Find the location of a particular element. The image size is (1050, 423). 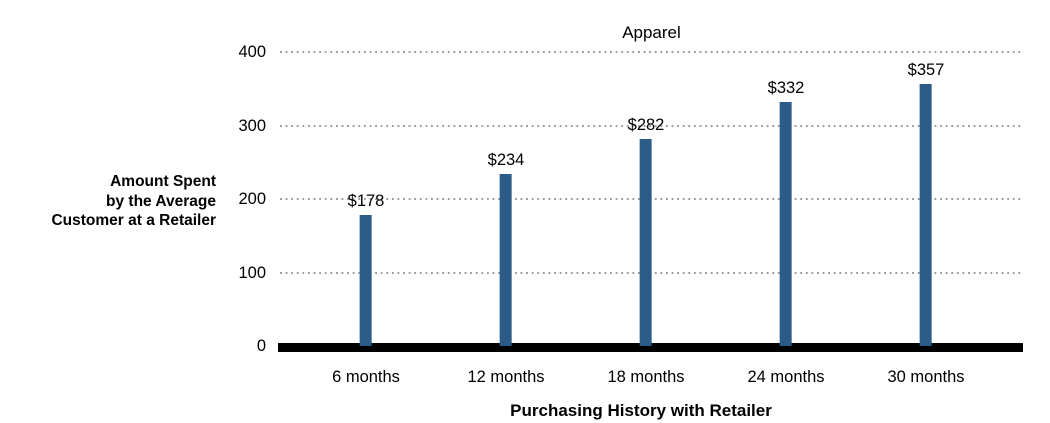

x-axis-line is located at coordinates (650, 347).